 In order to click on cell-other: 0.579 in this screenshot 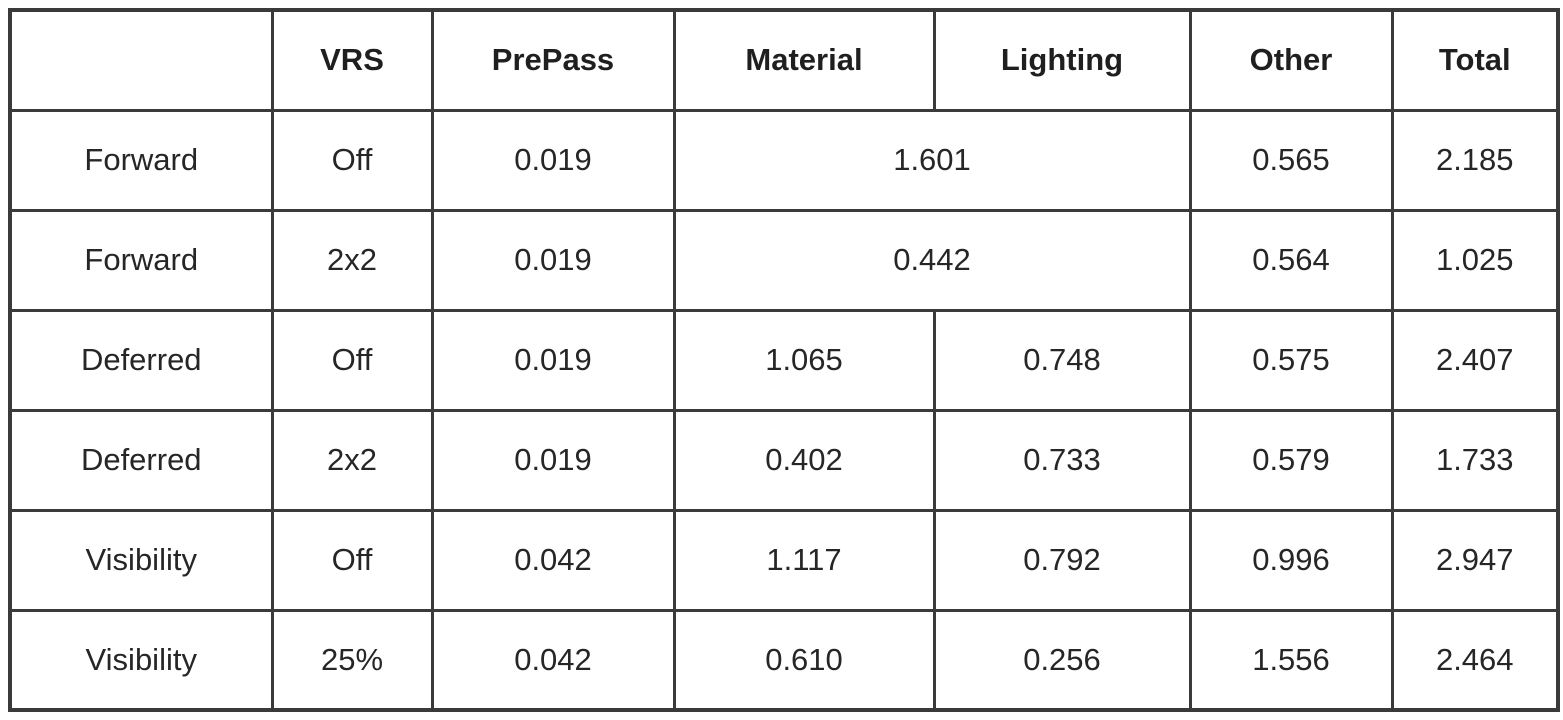, I will do `click(1291, 460)`.